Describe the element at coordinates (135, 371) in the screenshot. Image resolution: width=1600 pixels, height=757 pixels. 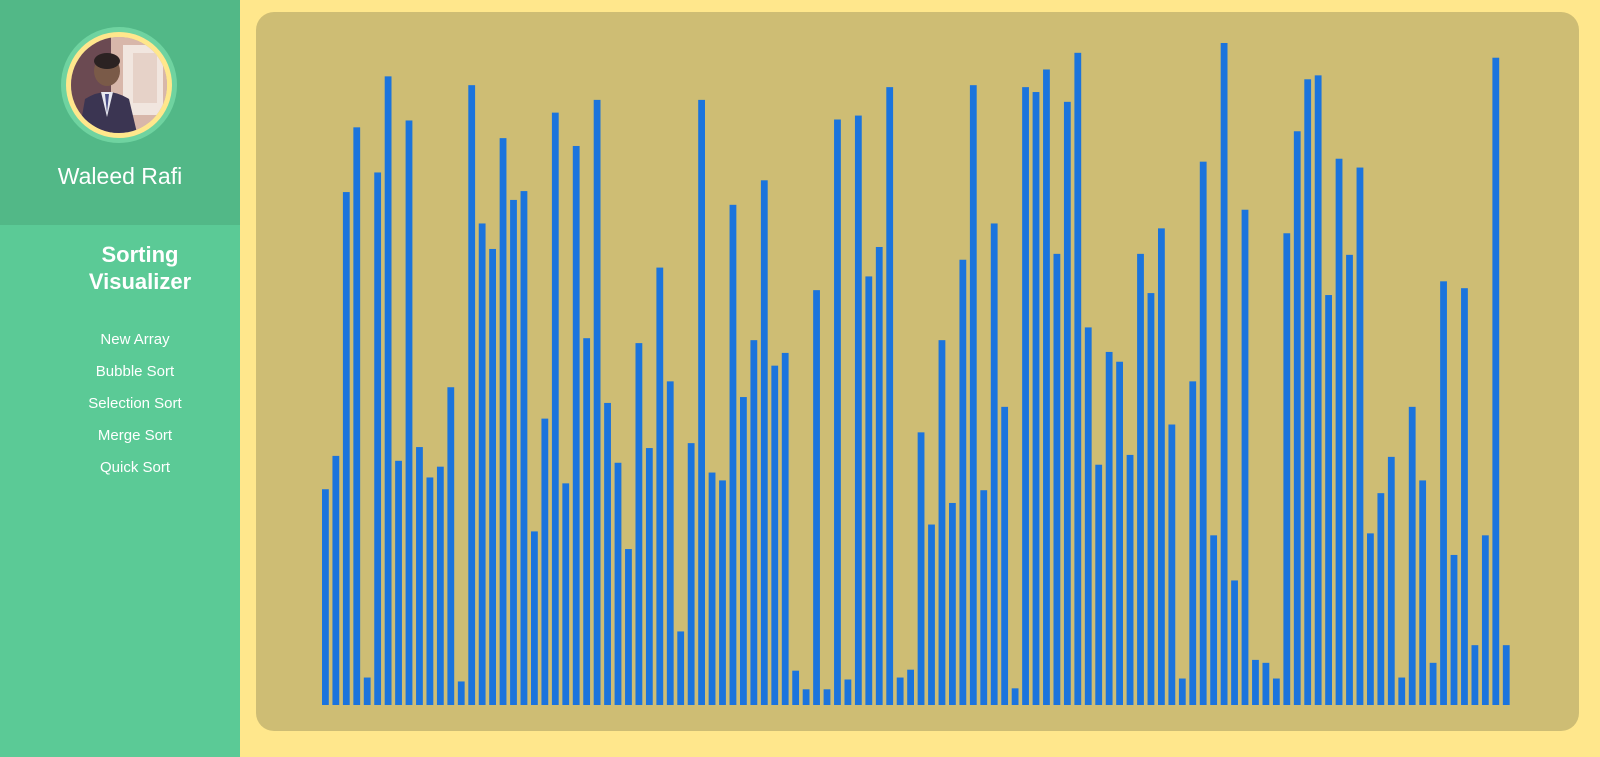
I see `bubble-sort-button: Bubble Sort` at that location.